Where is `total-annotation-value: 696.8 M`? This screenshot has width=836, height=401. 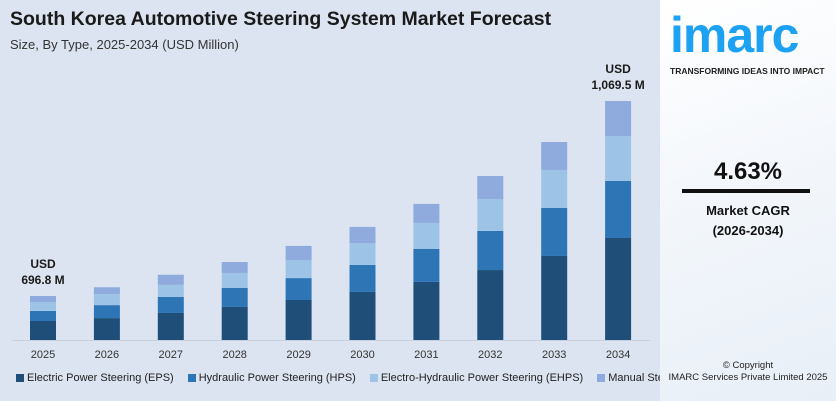 total-annotation-value: 696.8 M is located at coordinates (42, 280).